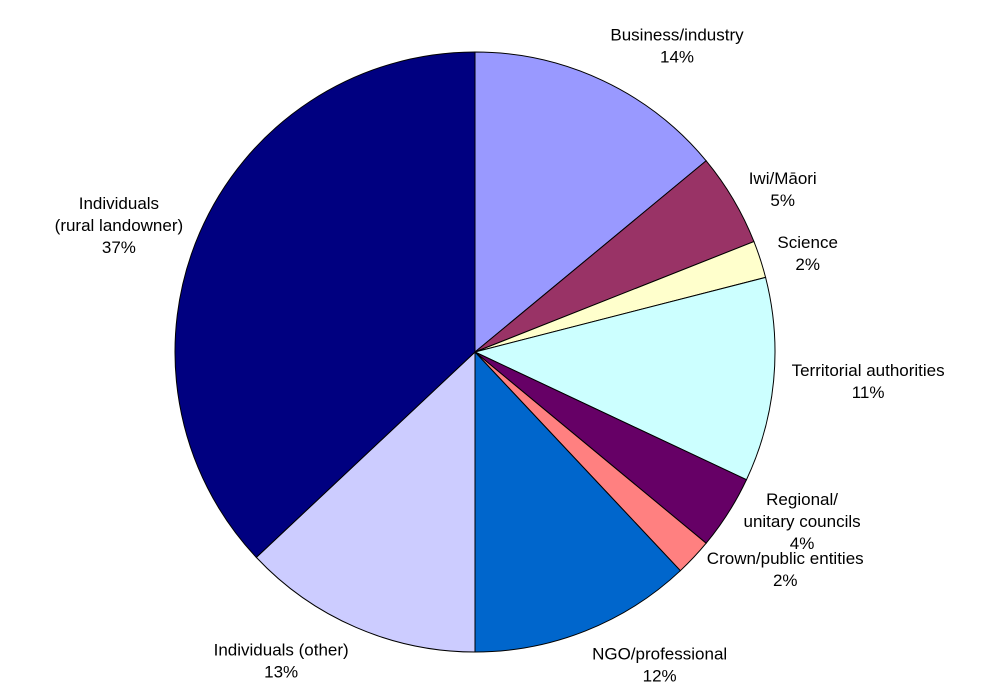 Image resolution: width=1000 pixels, height=700 pixels. What do you see at coordinates (783, 190) in the screenshot?
I see `slice-label: Iwi/Māori 5%` at bounding box center [783, 190].